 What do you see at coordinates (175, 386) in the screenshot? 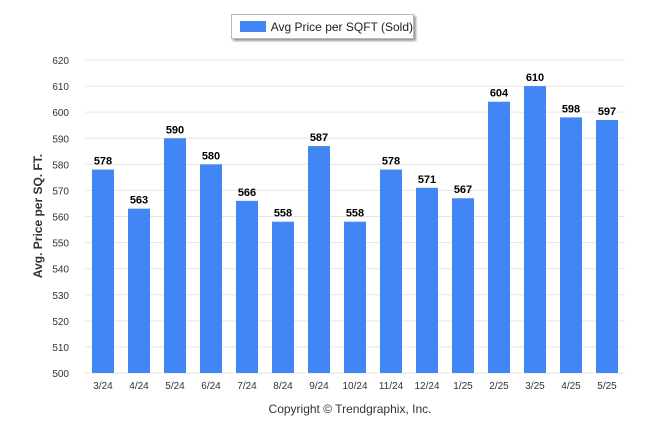
I see `x-tick-label: 5/24` at bounding box center [175, 386].